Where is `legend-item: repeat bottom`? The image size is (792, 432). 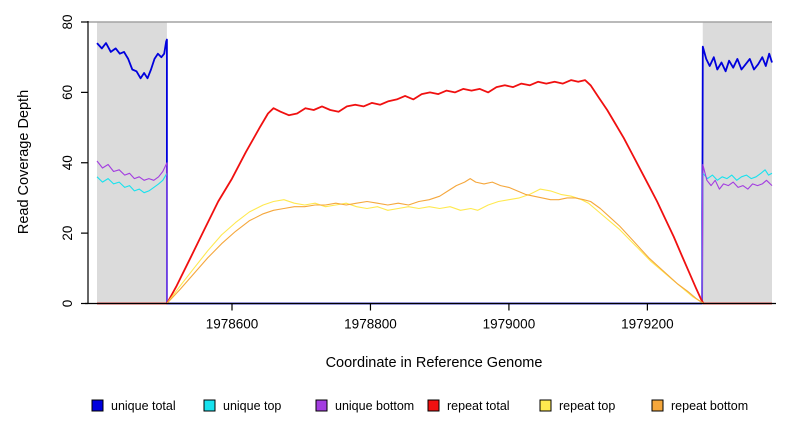 legend-item: repeat bottom is located at coordinates (699, 406).